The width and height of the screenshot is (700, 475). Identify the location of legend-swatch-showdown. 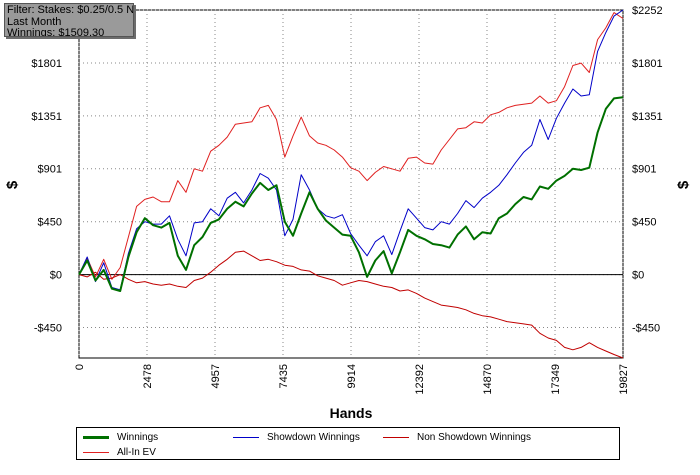
(246, 437).